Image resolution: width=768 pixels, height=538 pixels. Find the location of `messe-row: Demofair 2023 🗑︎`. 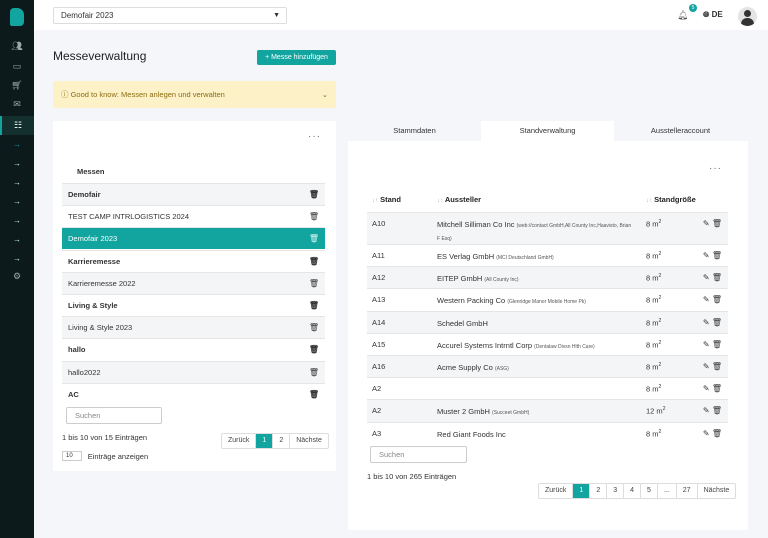

messe-row: Demofair 2023 🗑︎ is located at coordinates (193, 238).